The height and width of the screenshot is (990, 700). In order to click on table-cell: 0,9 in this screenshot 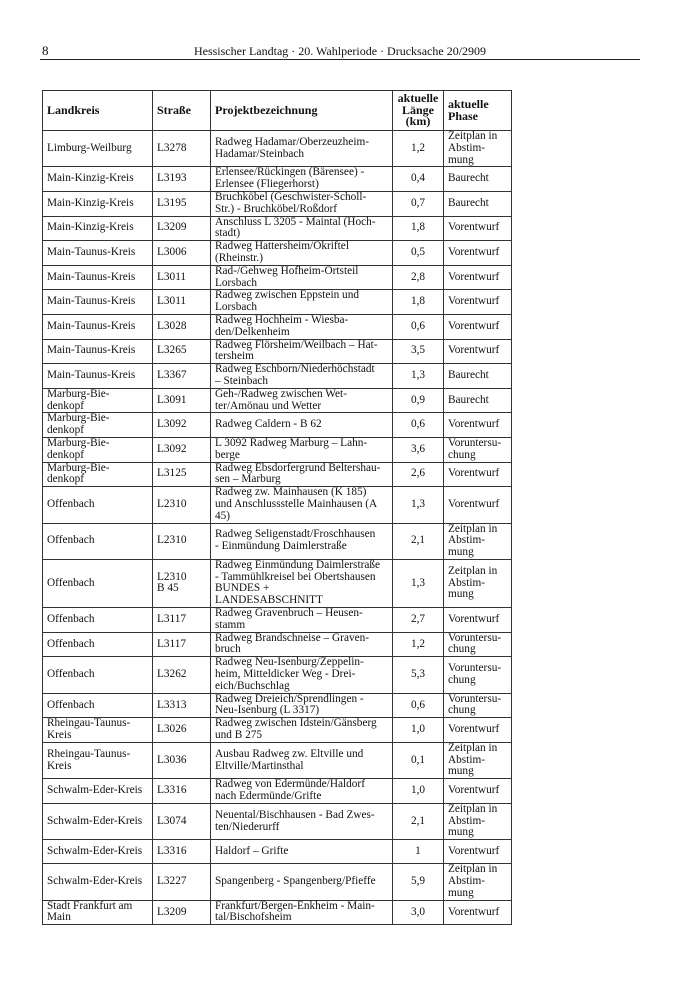, I will do `click(418, 400)`.